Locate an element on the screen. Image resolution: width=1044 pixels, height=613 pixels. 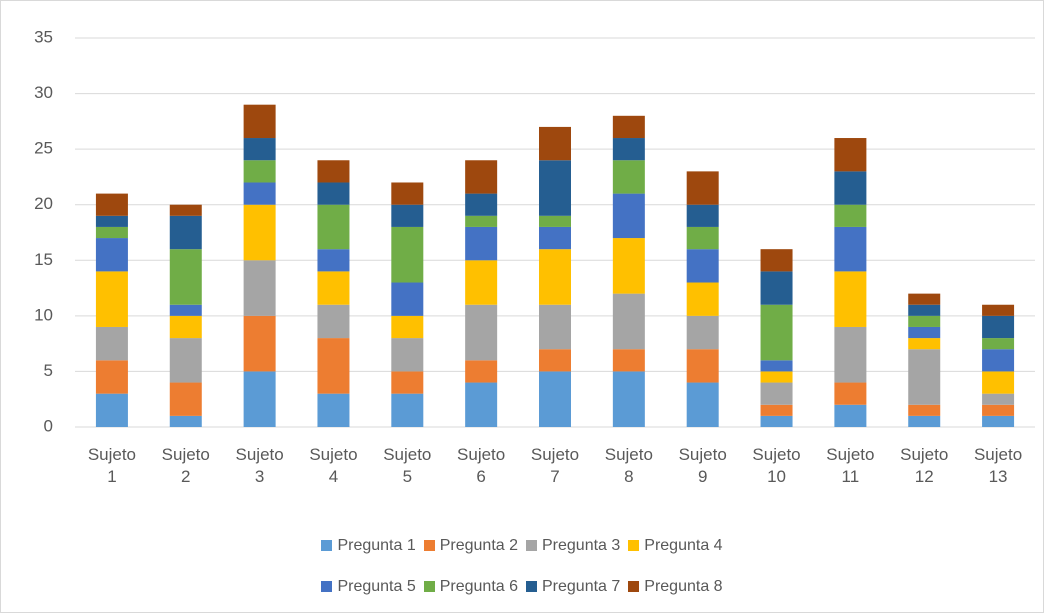
legend-item: Pregunta 7 is located at coordinates (573, 587).